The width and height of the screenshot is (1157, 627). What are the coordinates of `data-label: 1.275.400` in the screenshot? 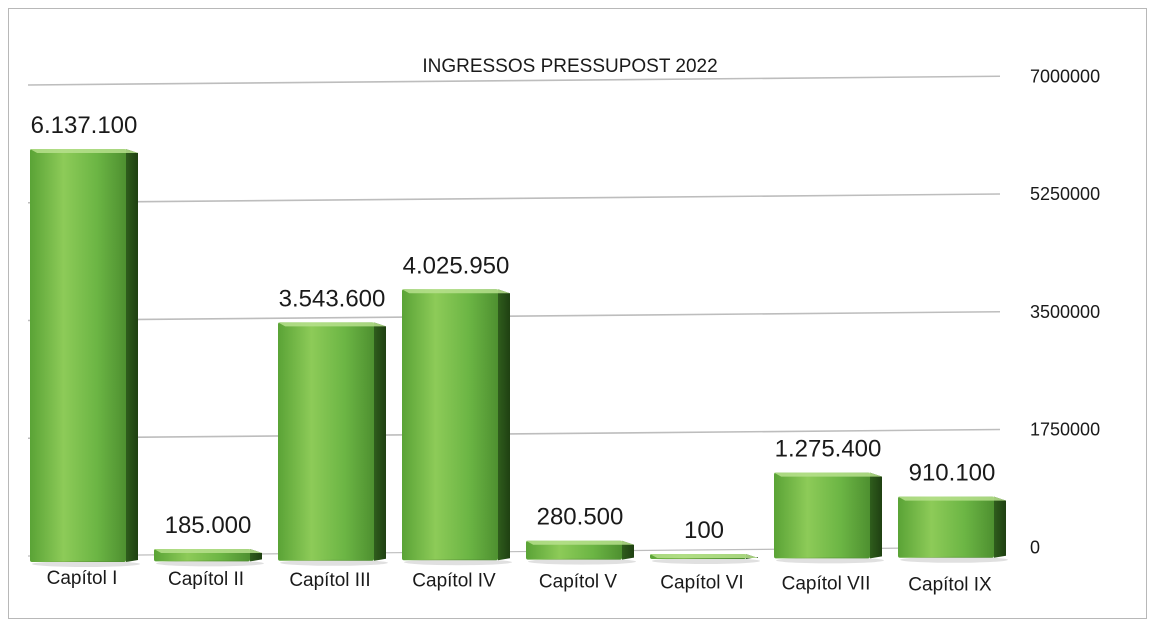 It's located at (828, 449).